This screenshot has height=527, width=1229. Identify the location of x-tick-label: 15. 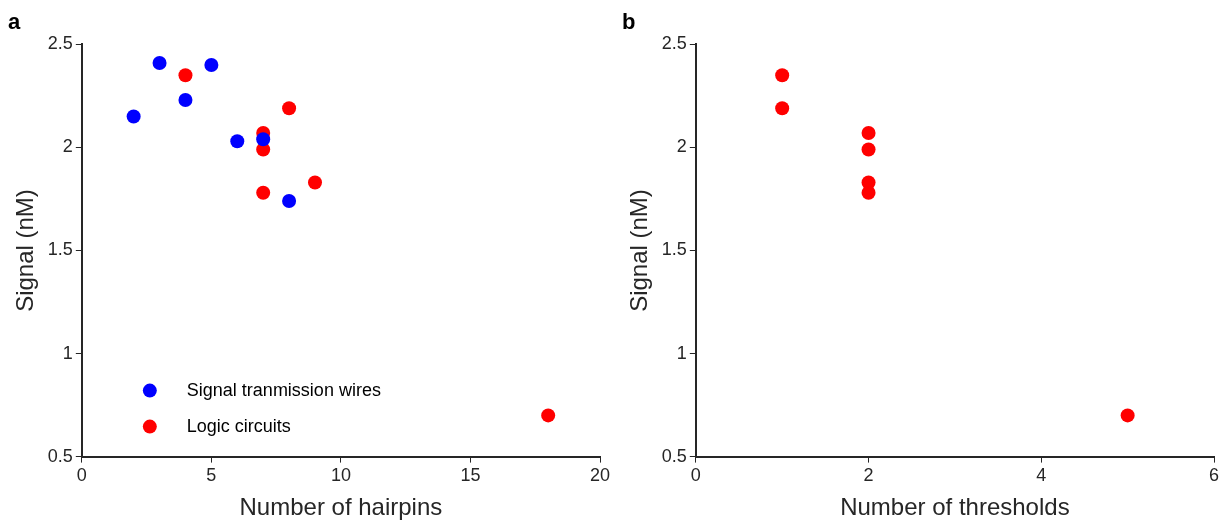
(470, 475).